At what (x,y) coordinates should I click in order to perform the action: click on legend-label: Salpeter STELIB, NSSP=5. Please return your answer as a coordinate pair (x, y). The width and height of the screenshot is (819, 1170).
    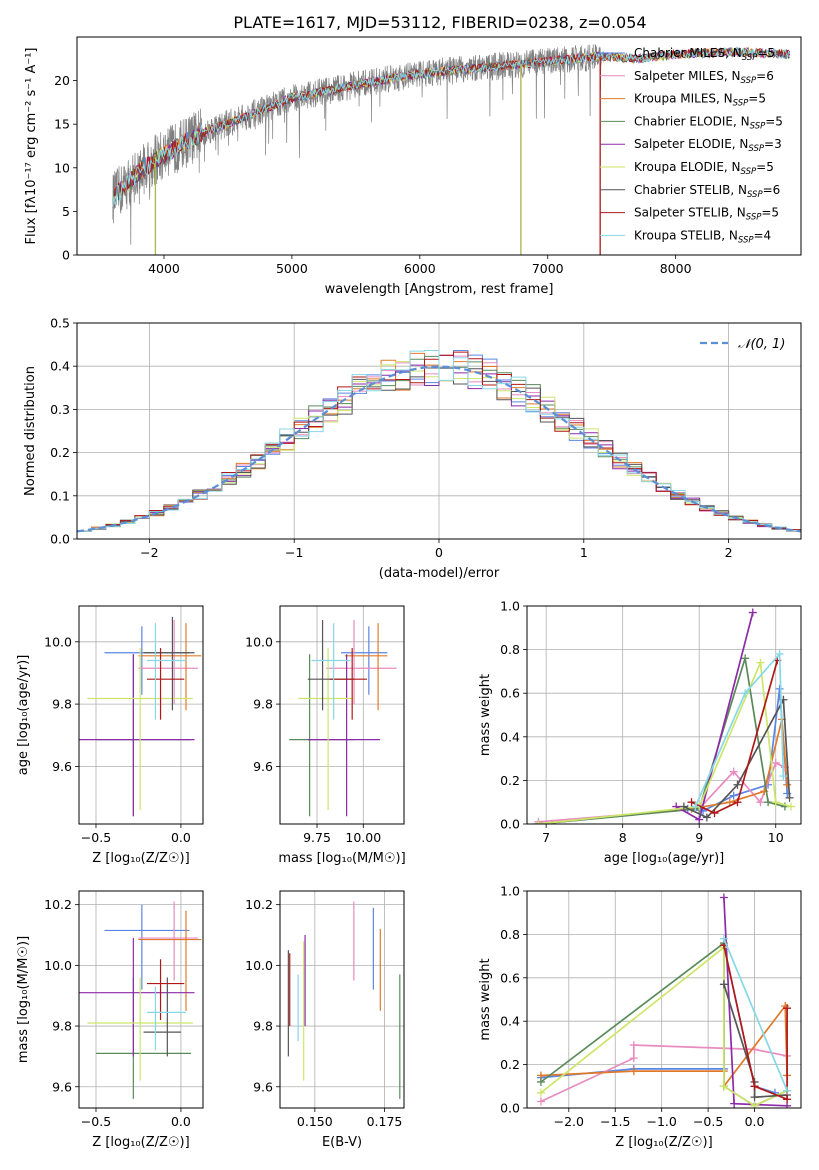
    Looking at the image, I should click on (706, 214).